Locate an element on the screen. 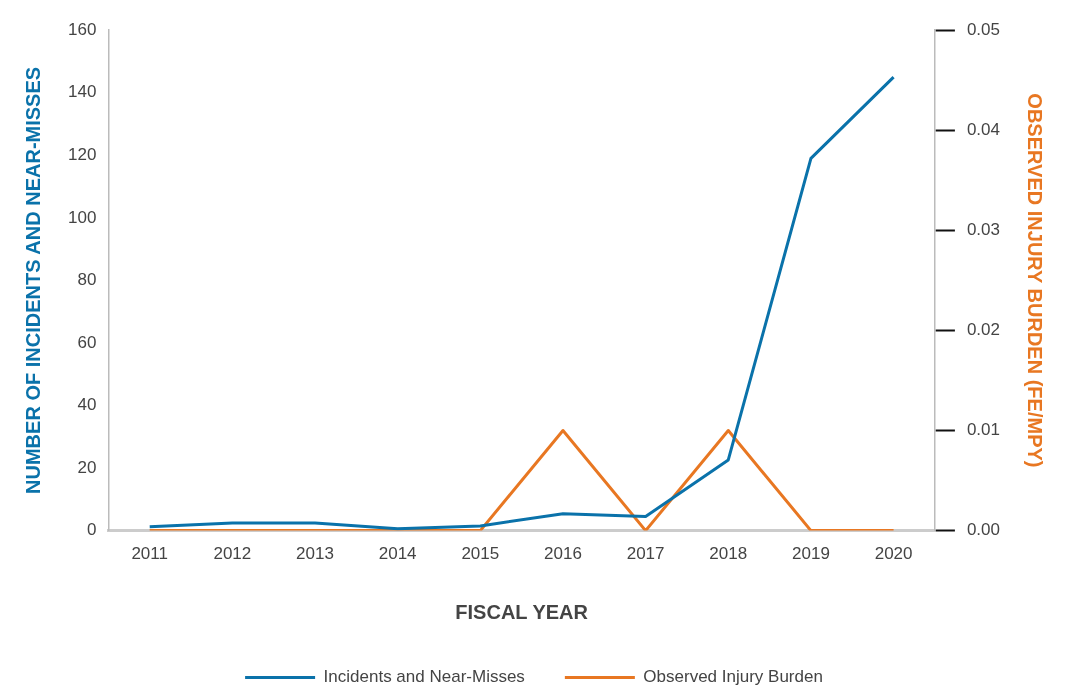 Image resolution: width=1074 pixels, height=700 pixels. x-tick-label: 2011 is located at coordinates (149, 554).